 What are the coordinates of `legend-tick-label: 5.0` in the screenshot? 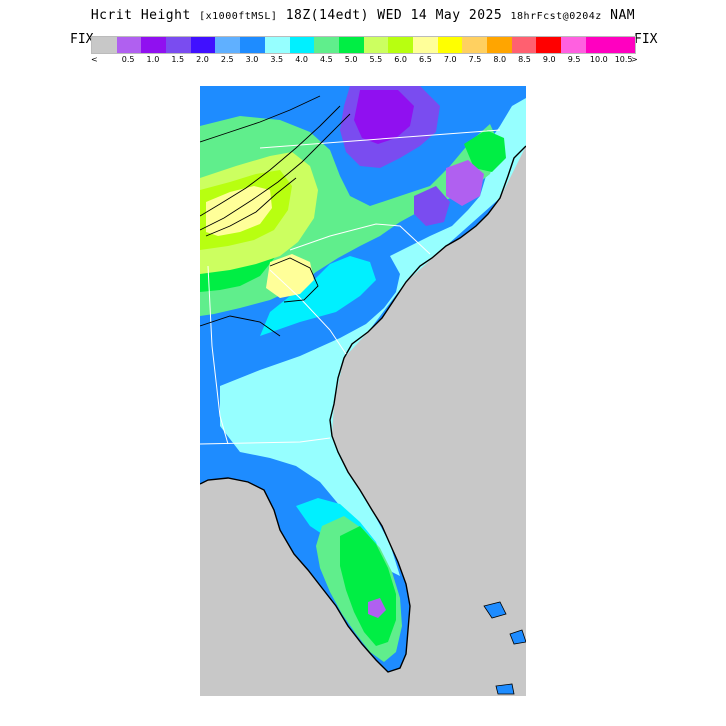 It's located at (351, 59).